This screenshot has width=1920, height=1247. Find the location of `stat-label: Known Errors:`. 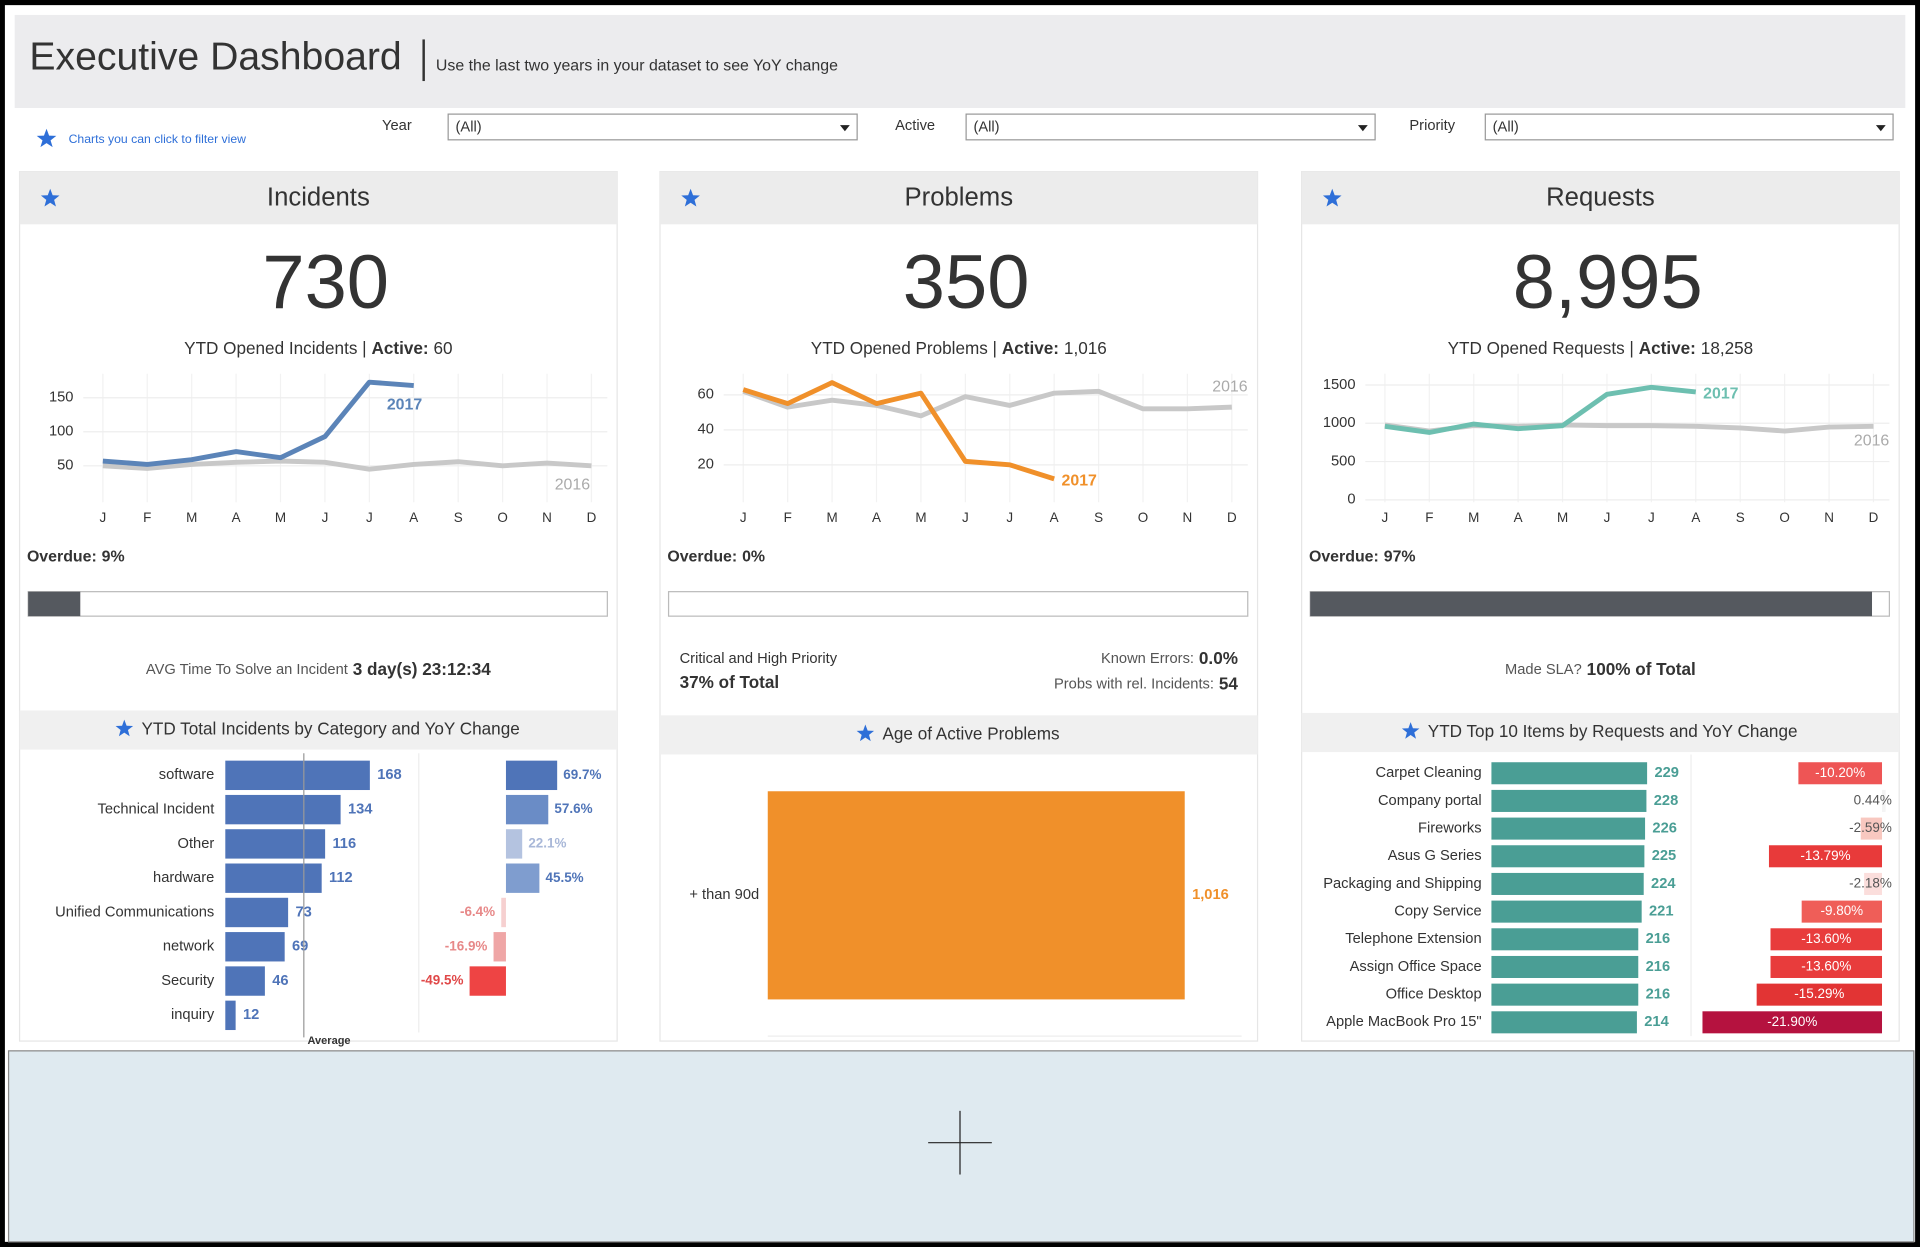

stat-label: Known Errors: is located at coordinates (1147, 659).